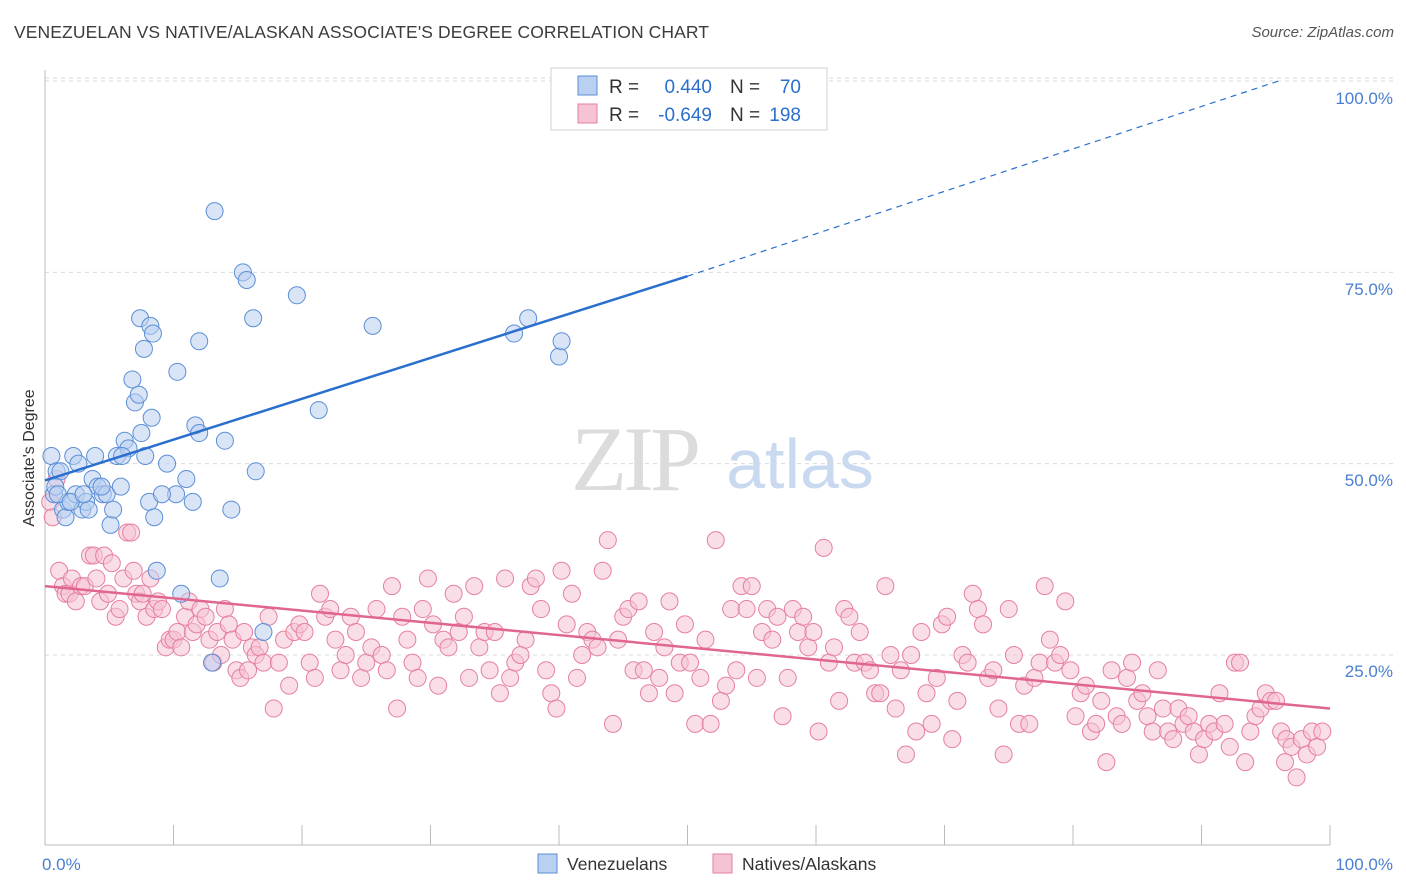 Image resolution: width=1406 pixels, height=892 pixels. I want to click on venezuelans-trend-extension, so click(983, 178).